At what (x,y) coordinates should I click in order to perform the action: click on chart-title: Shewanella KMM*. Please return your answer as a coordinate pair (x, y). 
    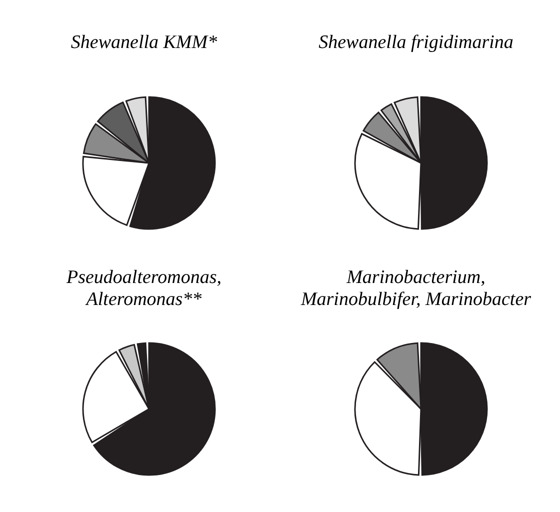
    Looking at the image, I should click on (144, 43).